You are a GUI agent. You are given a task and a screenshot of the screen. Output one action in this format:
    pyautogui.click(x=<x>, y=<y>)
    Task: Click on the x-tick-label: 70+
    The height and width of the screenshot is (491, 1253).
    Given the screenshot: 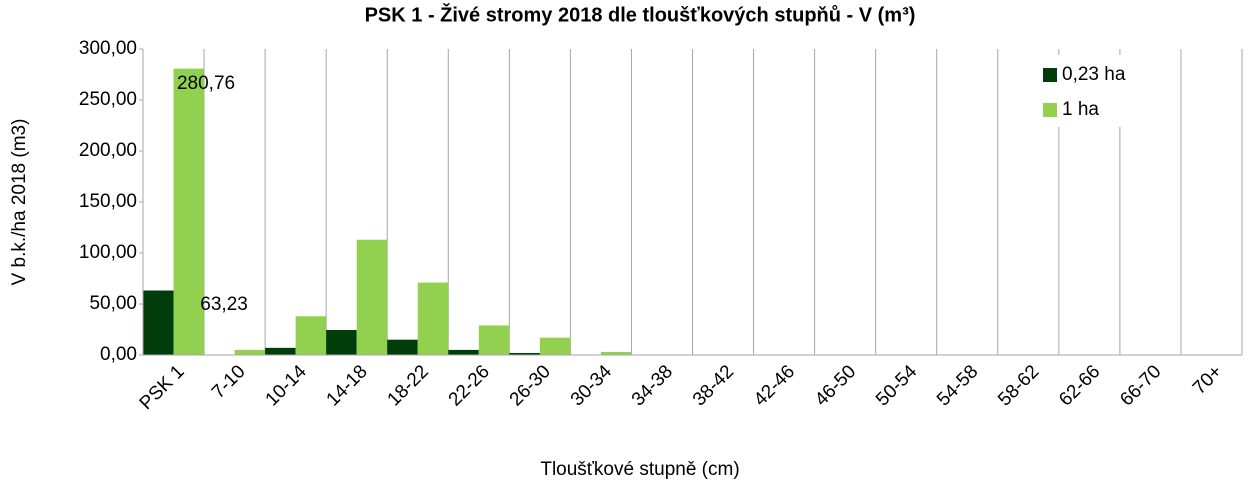 What is the action you would take?
    pyautogui.click(x=1208, y=380)
    